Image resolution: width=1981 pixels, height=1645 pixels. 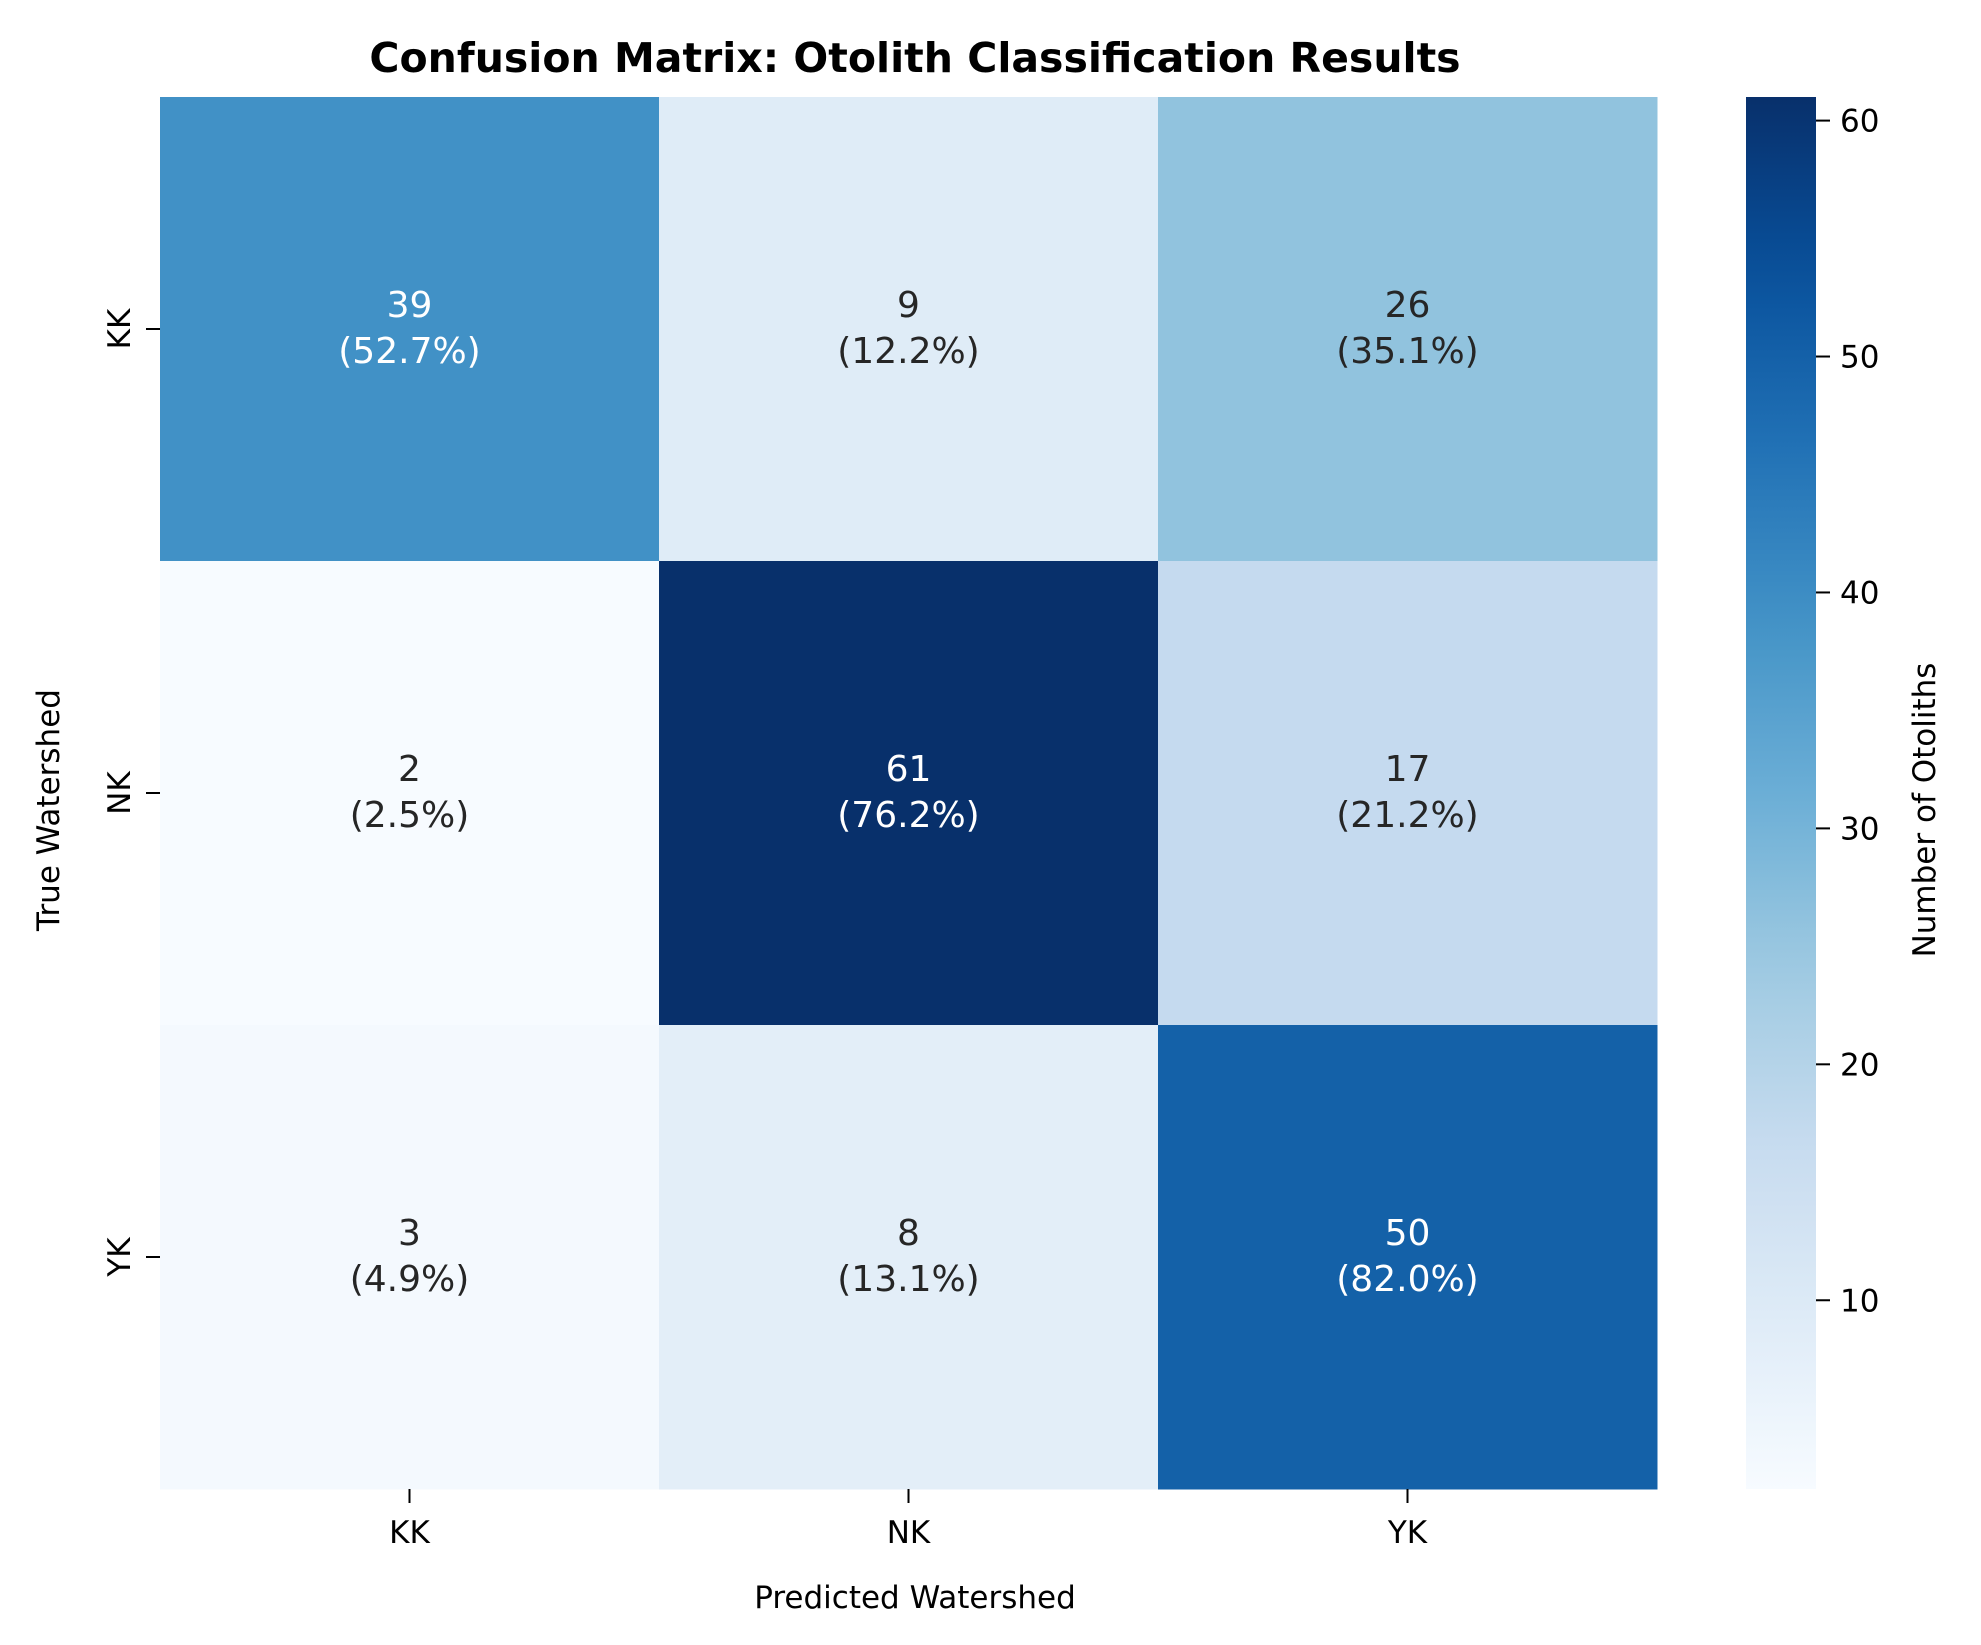 I want to click on colorbar: 10 20 30 40 50 60, so click(x=1812, y=793).